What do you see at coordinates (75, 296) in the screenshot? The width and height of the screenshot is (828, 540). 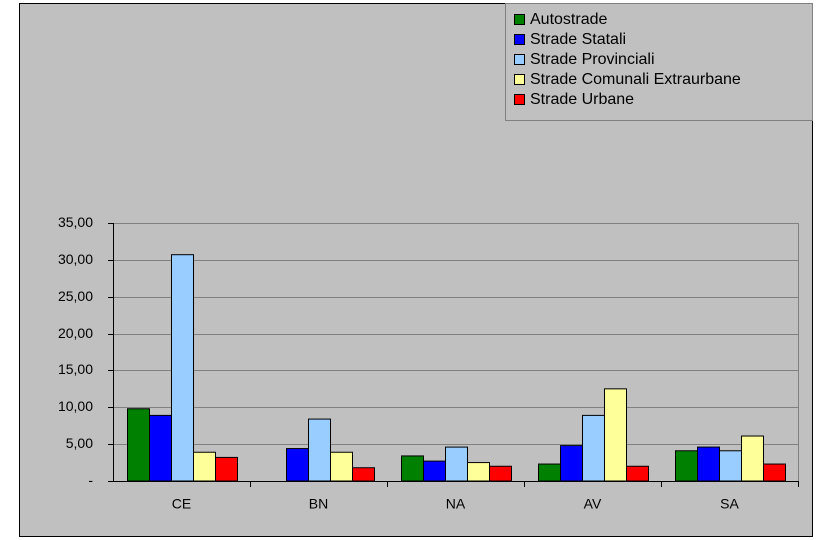 I see `y-tick-label: 25,00` at bounding box center [75, 296].